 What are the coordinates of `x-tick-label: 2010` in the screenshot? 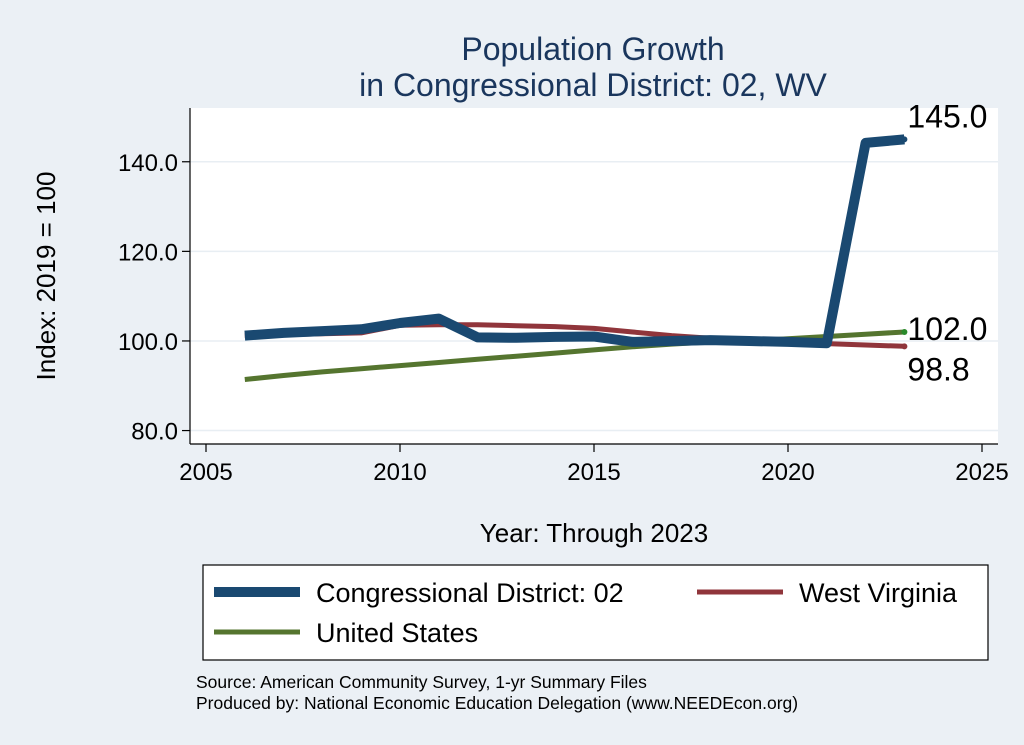 It's located at (399, 472).